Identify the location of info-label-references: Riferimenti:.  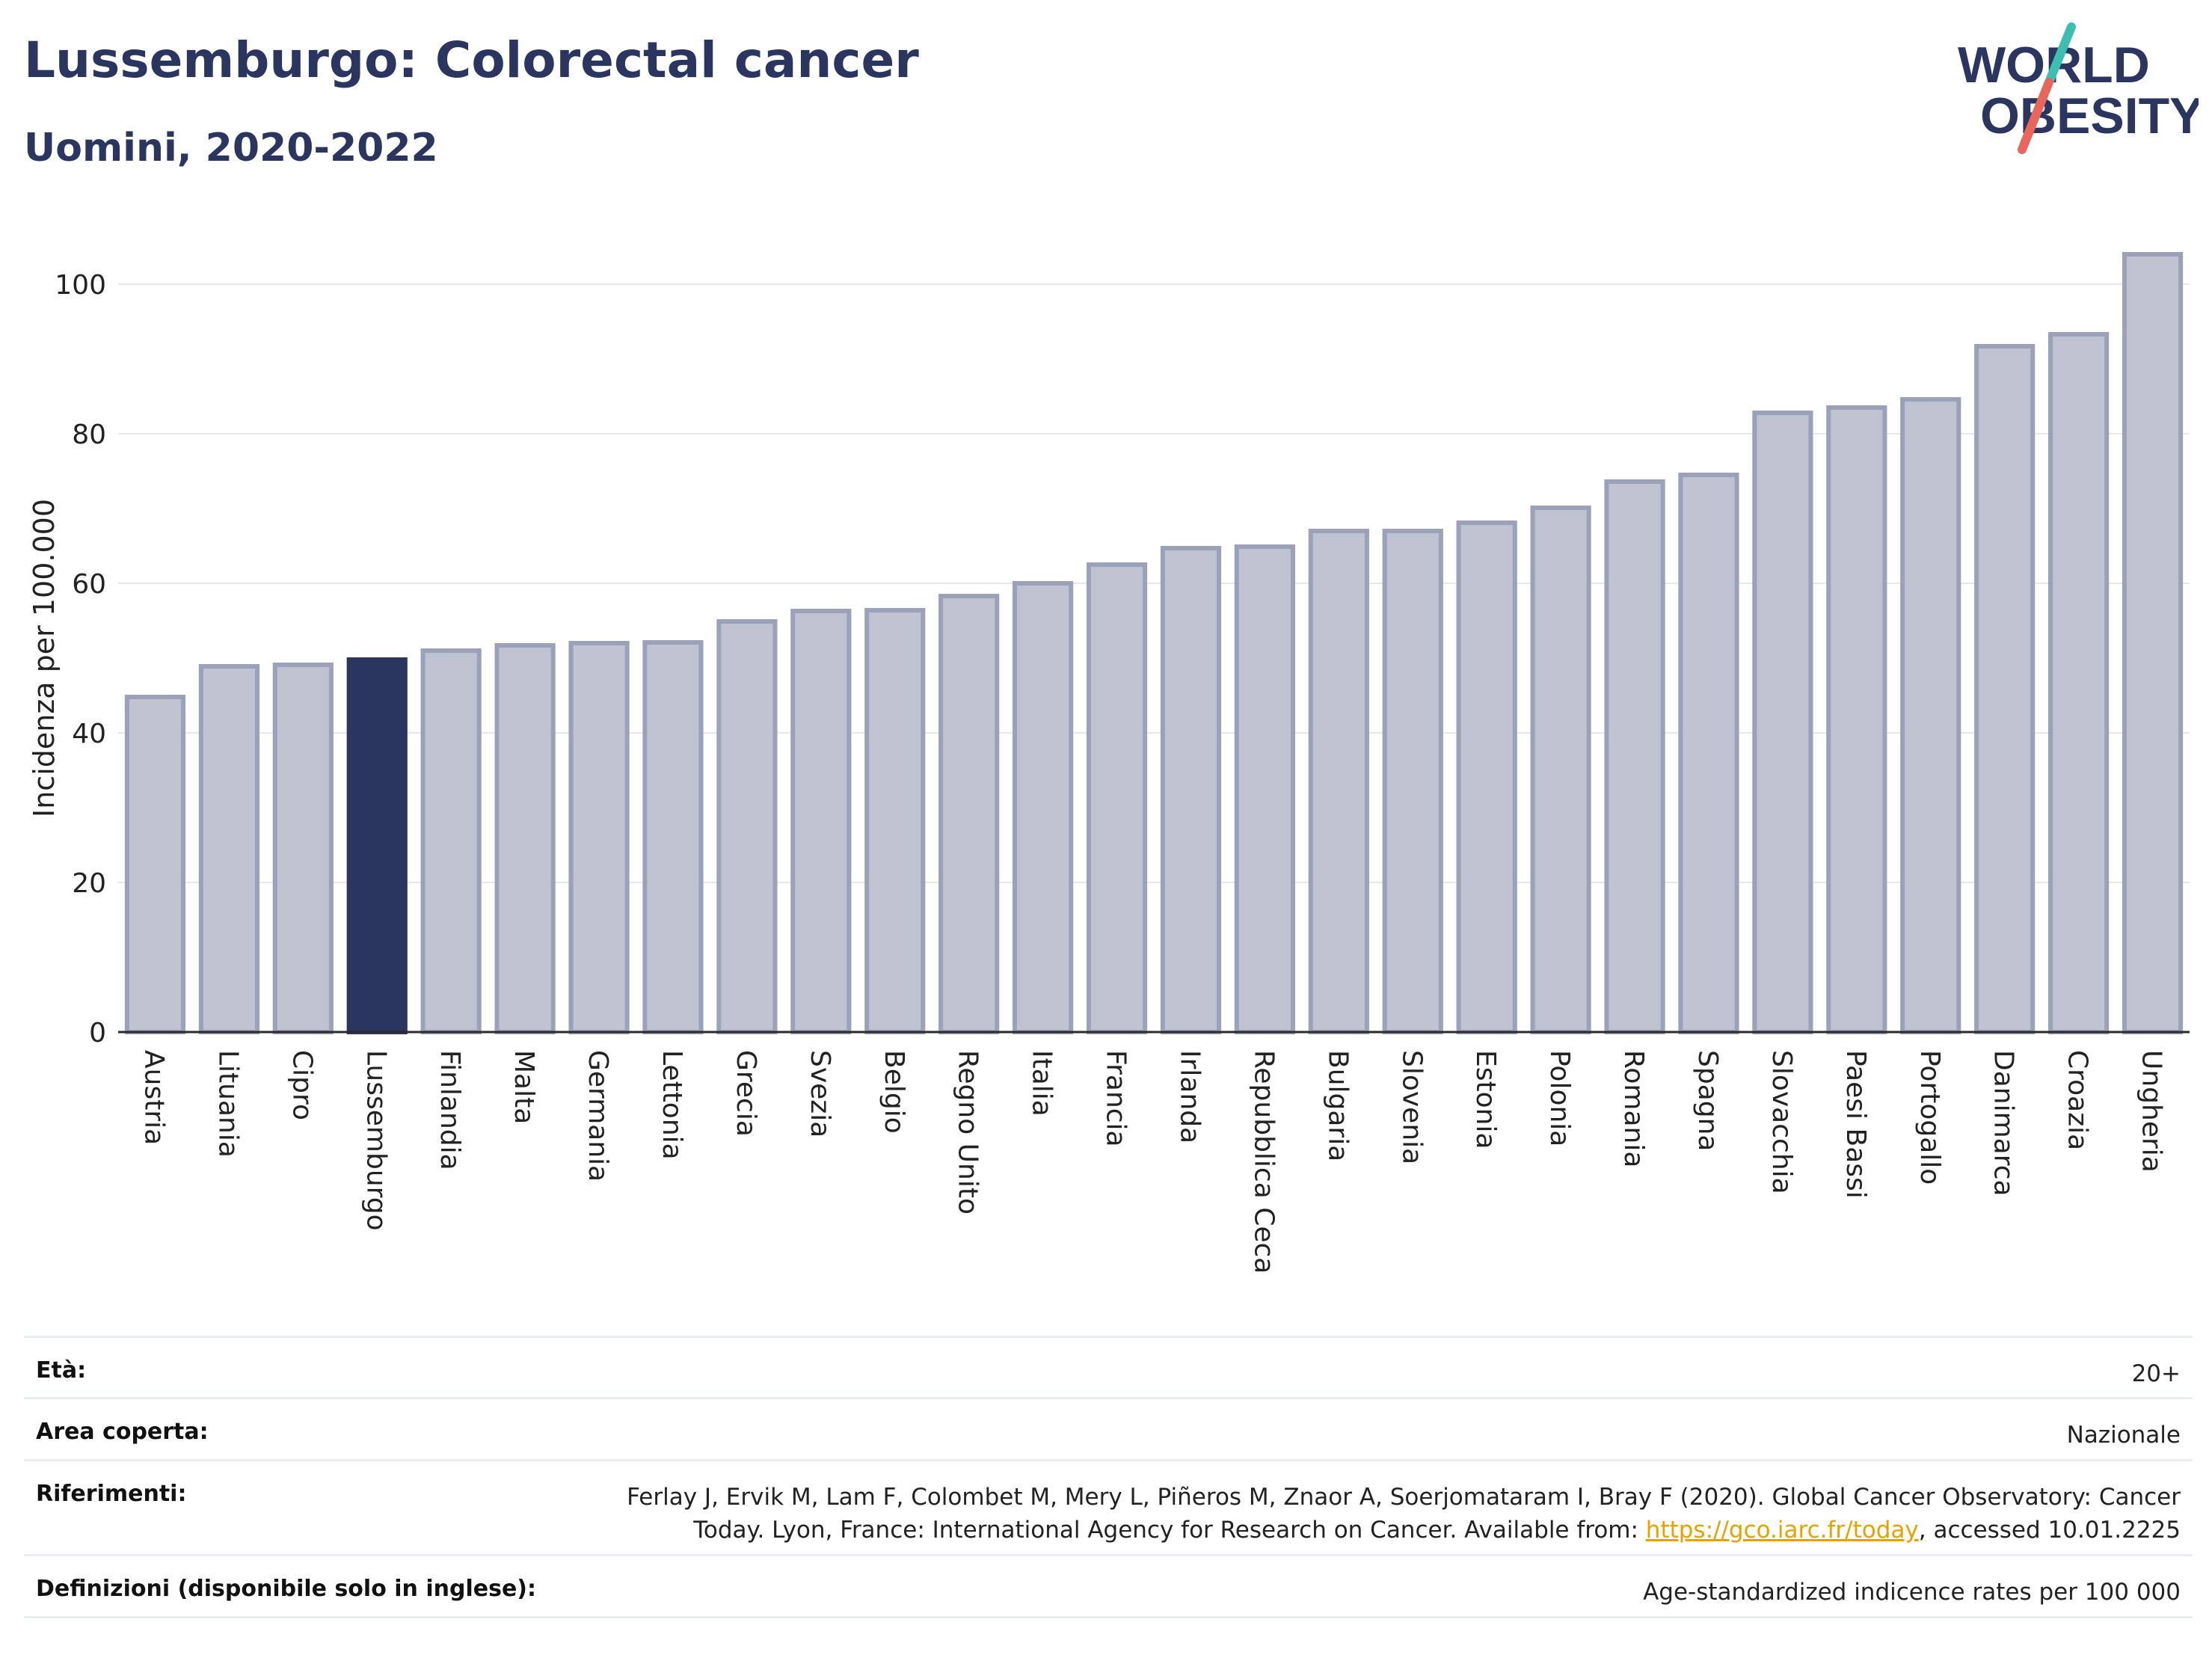
(111, 1494).